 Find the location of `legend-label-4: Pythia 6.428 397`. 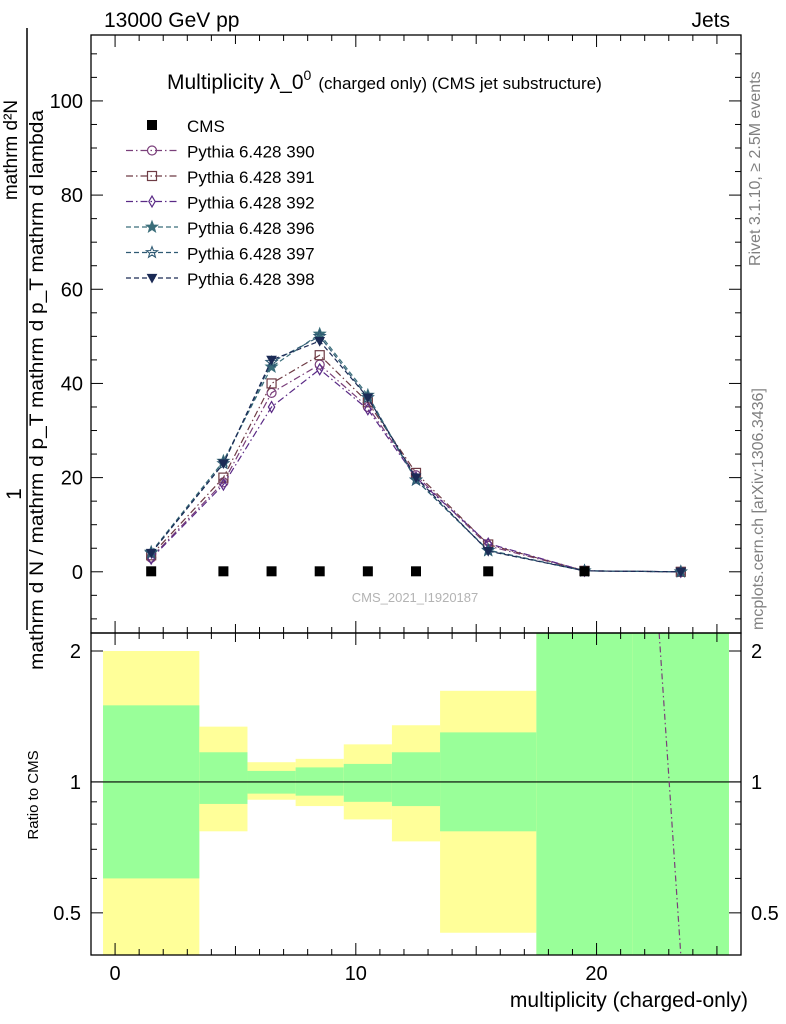

legend-label-4: Pythia 6.428 397 is located at coordinates (251, 254).